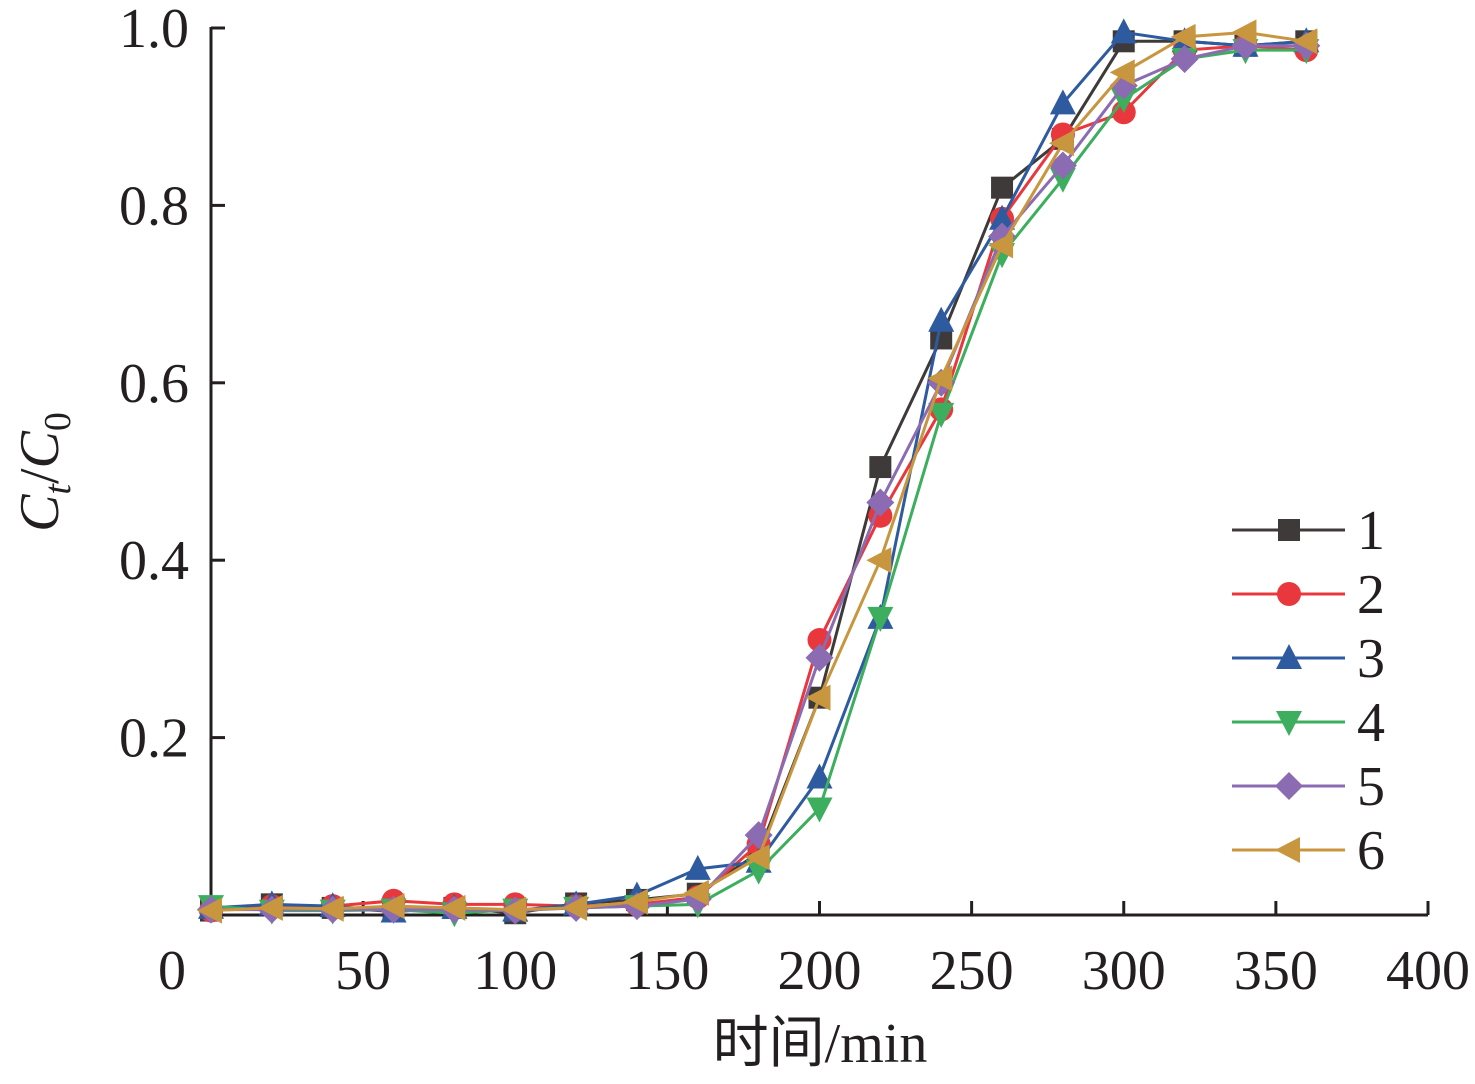  I want to click on x-tick-label: 250, so click(972, 971).